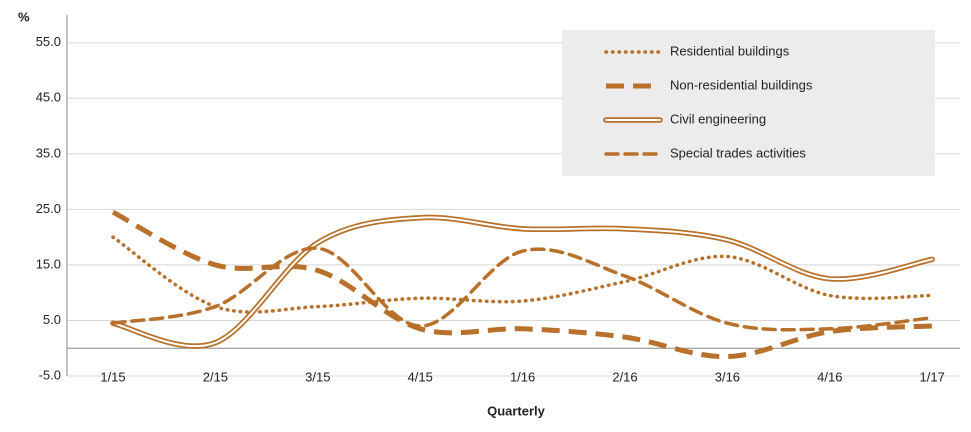  I want to click on y-tick-label: 55.0, so click(48, 41).